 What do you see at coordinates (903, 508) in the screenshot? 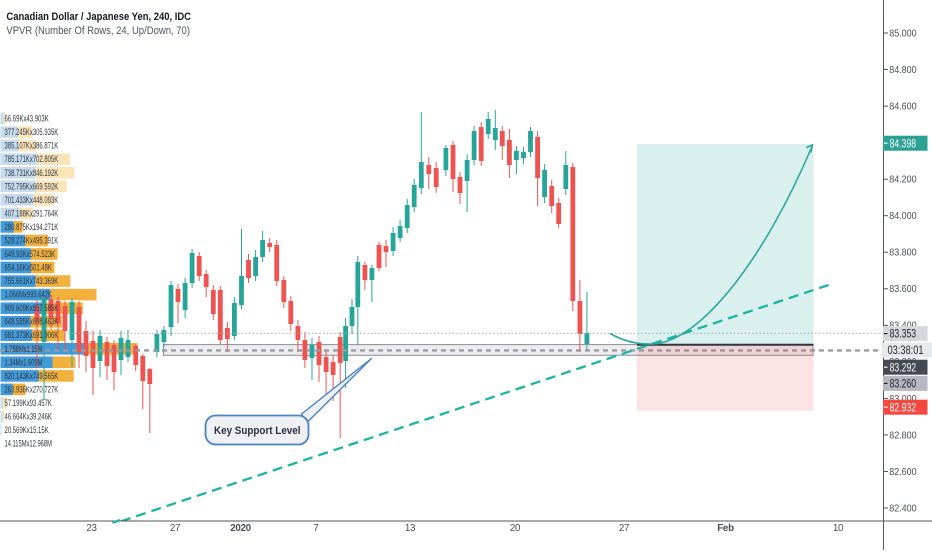
I see `svg-text: 82.400` at bounding box center [903, 508].